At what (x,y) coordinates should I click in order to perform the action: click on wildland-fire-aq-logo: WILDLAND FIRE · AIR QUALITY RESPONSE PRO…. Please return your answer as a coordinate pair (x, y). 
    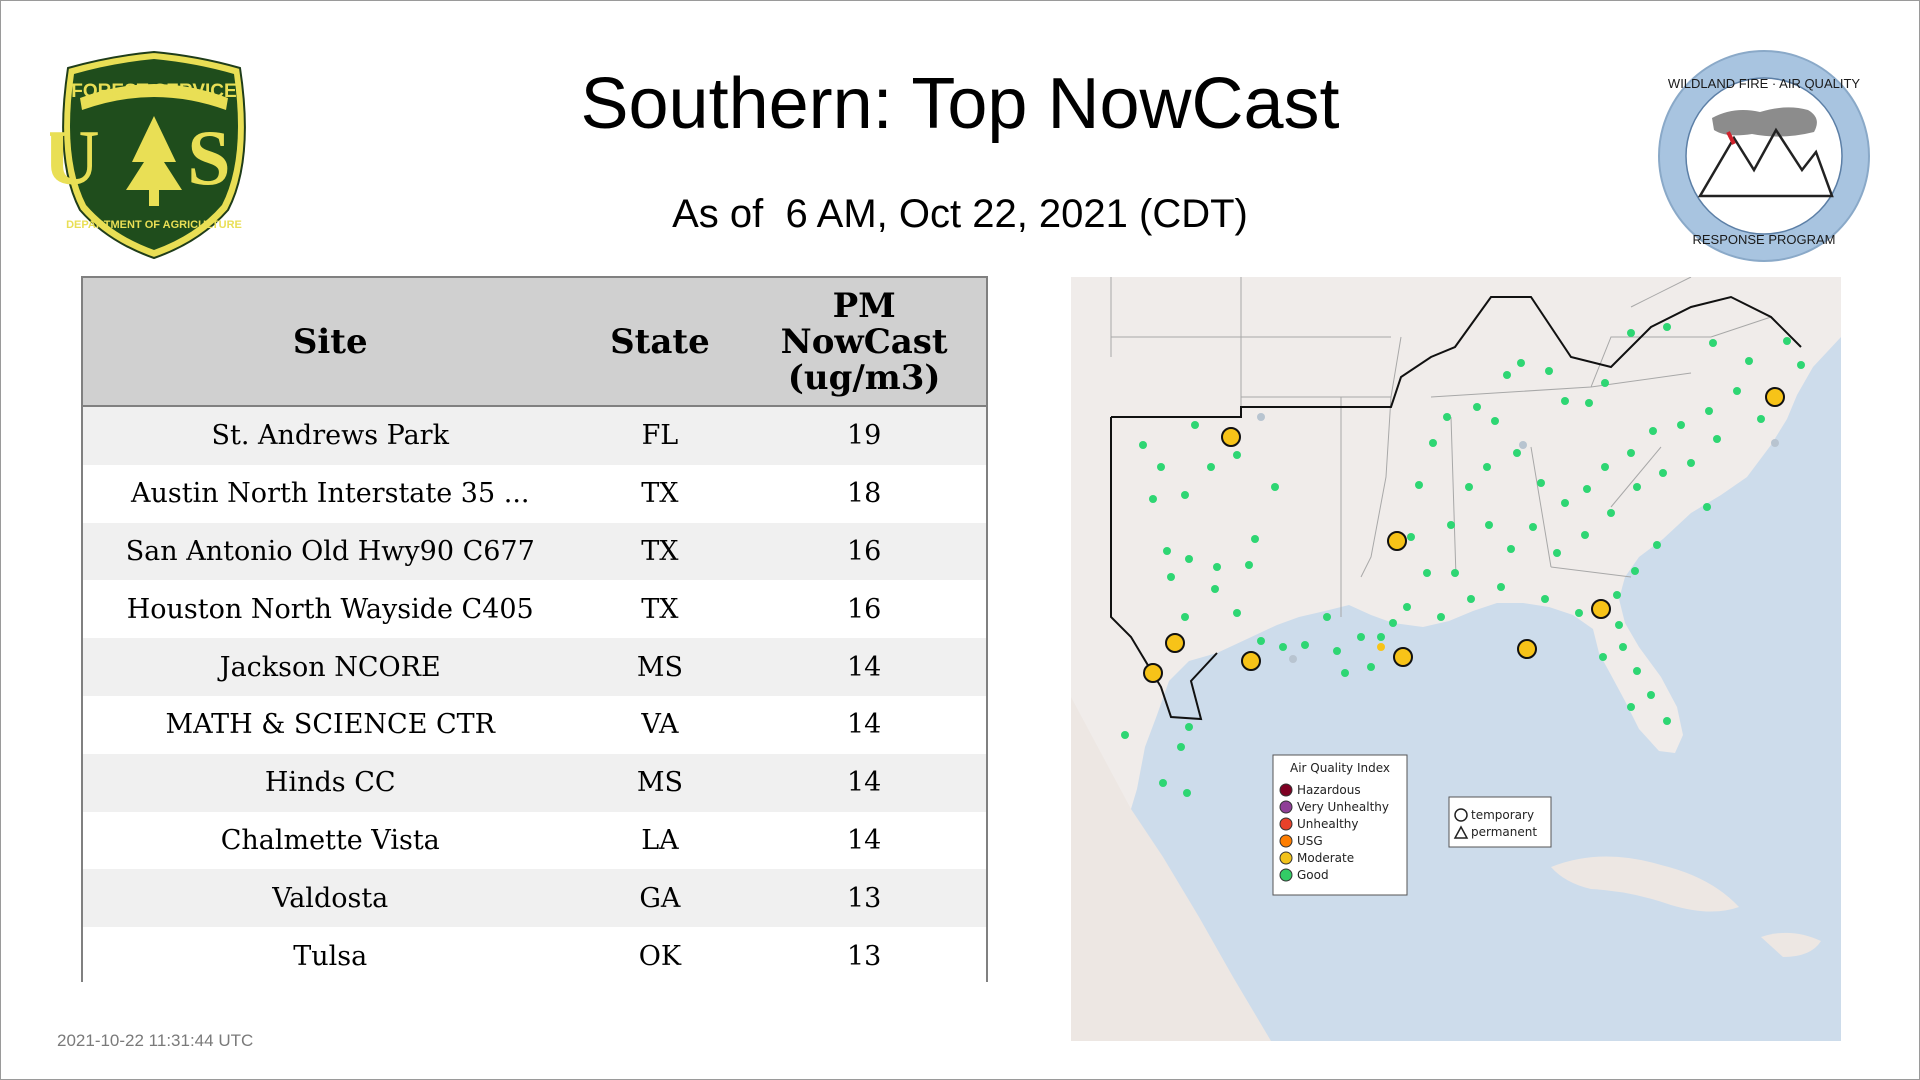
    Looking at the image, I should click on (1764, 156).